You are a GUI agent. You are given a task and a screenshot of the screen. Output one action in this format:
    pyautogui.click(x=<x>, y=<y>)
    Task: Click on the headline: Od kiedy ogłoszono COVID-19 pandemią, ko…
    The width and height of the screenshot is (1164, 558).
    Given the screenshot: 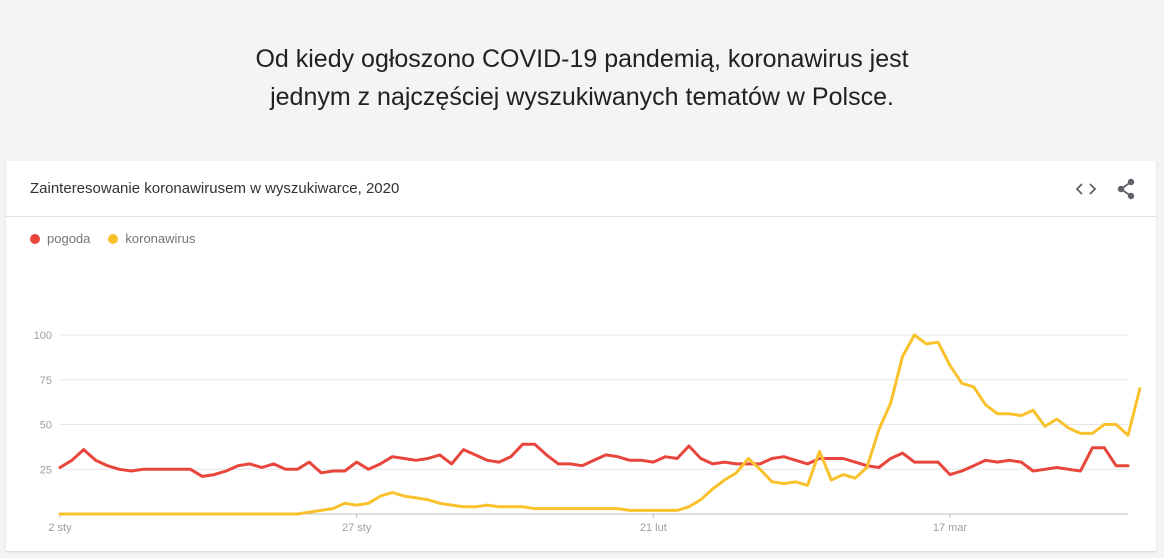 What is the action you would take?
    pyautogui.click(x=582, y=78)
    